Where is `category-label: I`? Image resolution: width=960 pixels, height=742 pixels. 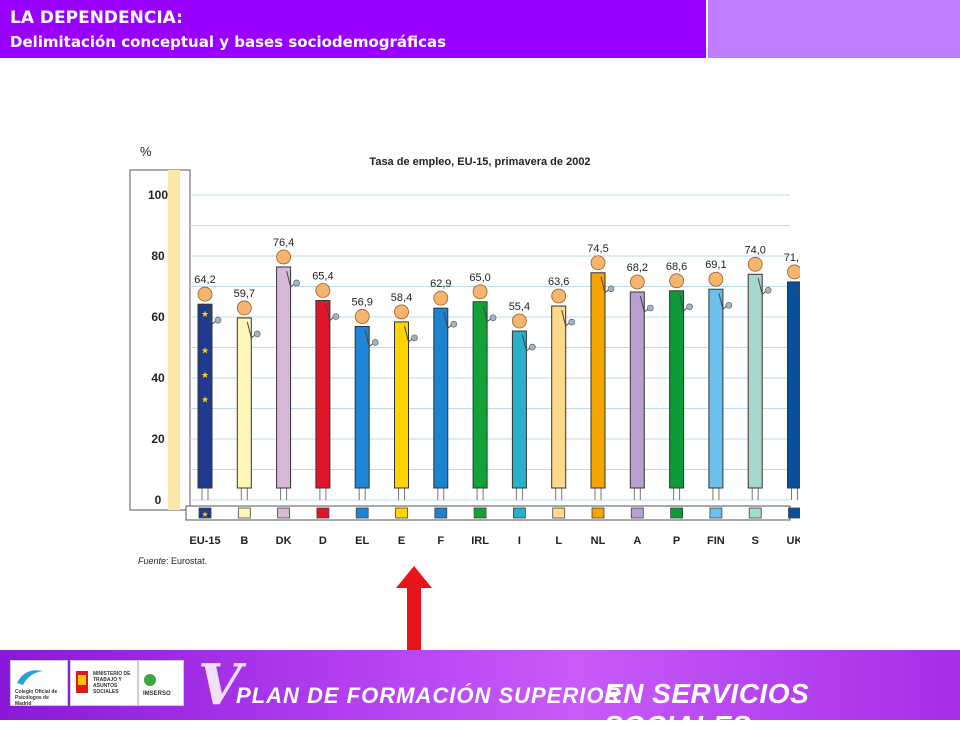
category-label: I is located at coordinates (519, 541).